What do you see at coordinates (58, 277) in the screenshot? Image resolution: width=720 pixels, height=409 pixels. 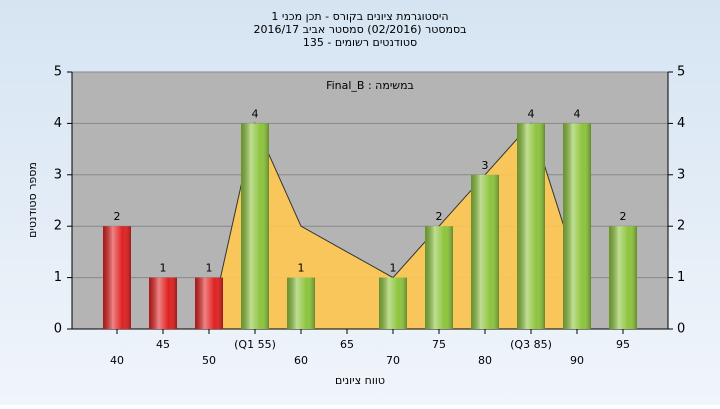 I see `y-tick-label: 1` at bounding box center [58, 277].